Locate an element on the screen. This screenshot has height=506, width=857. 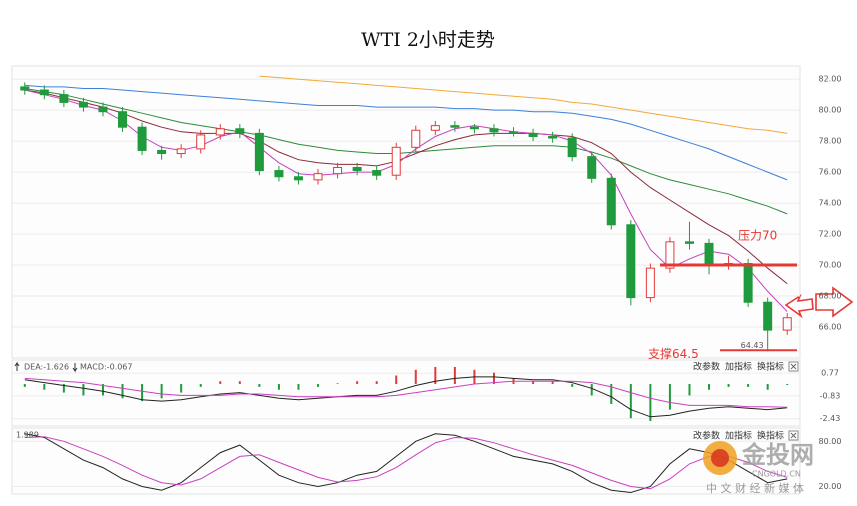
watermark-domain: CNGOLD.CN is located at coordinates (776, 474).